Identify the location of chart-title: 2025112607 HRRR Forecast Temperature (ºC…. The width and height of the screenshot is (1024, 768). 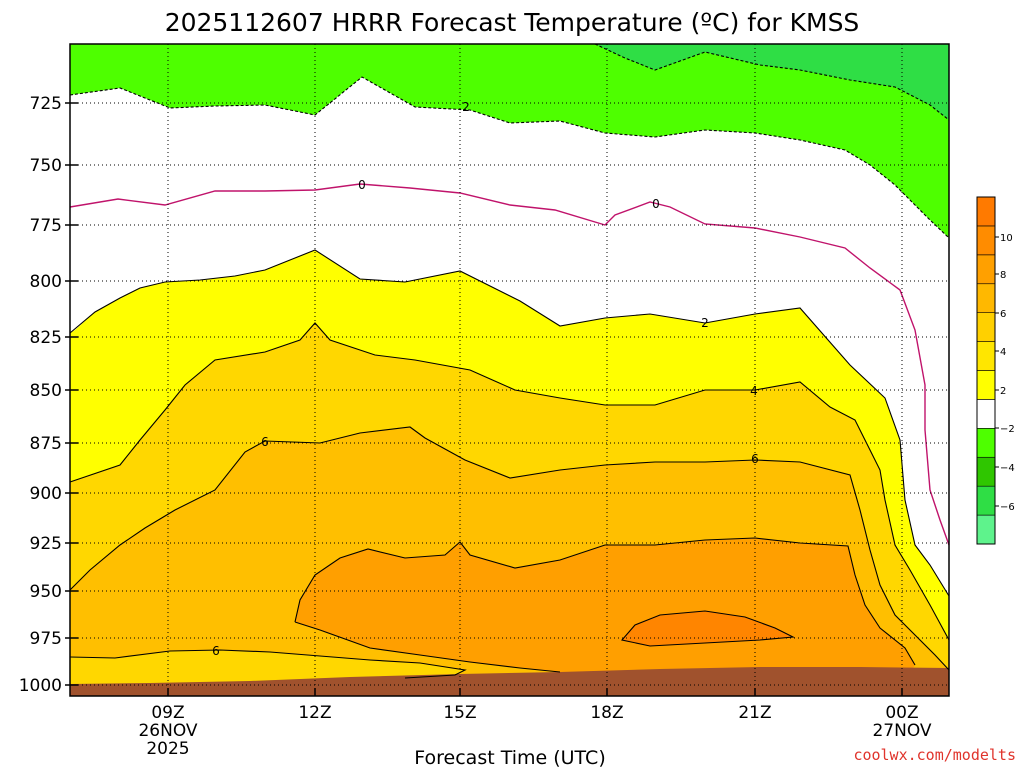
(512, 22).